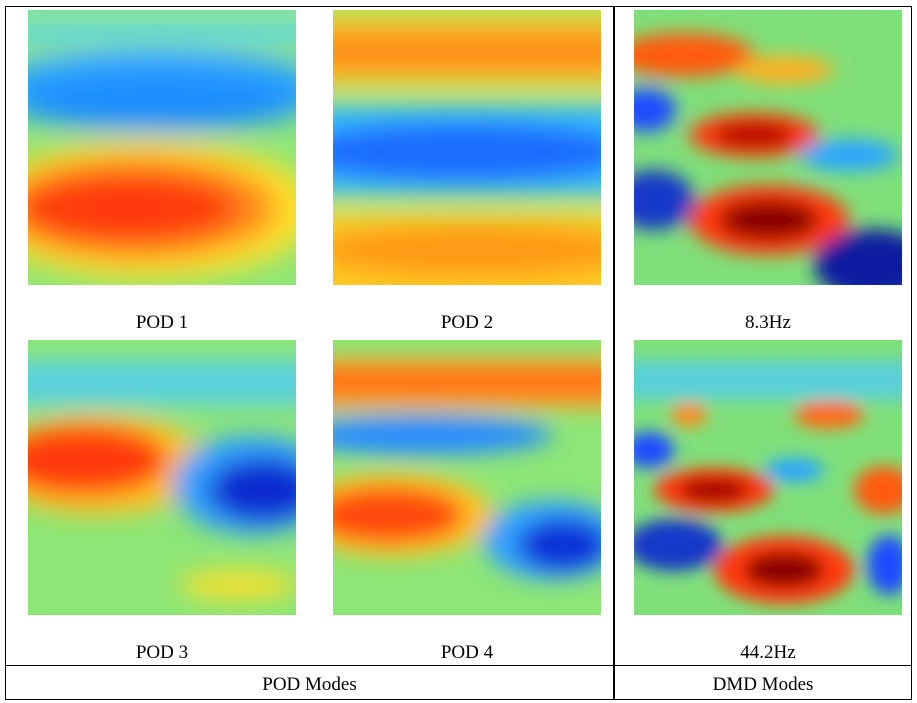  I want to click on pod-3-mode-plot, so click(162, 477).